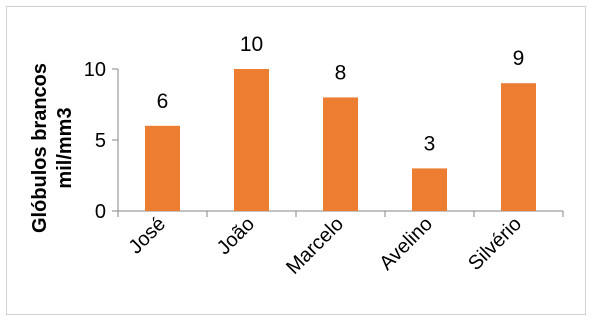 This screenshot has height=322, width=593. What do you see at coordinates (495, 244) in the screenshot?
I see `x-tick-label-4: Silvério` at bounding box center [495, 244].